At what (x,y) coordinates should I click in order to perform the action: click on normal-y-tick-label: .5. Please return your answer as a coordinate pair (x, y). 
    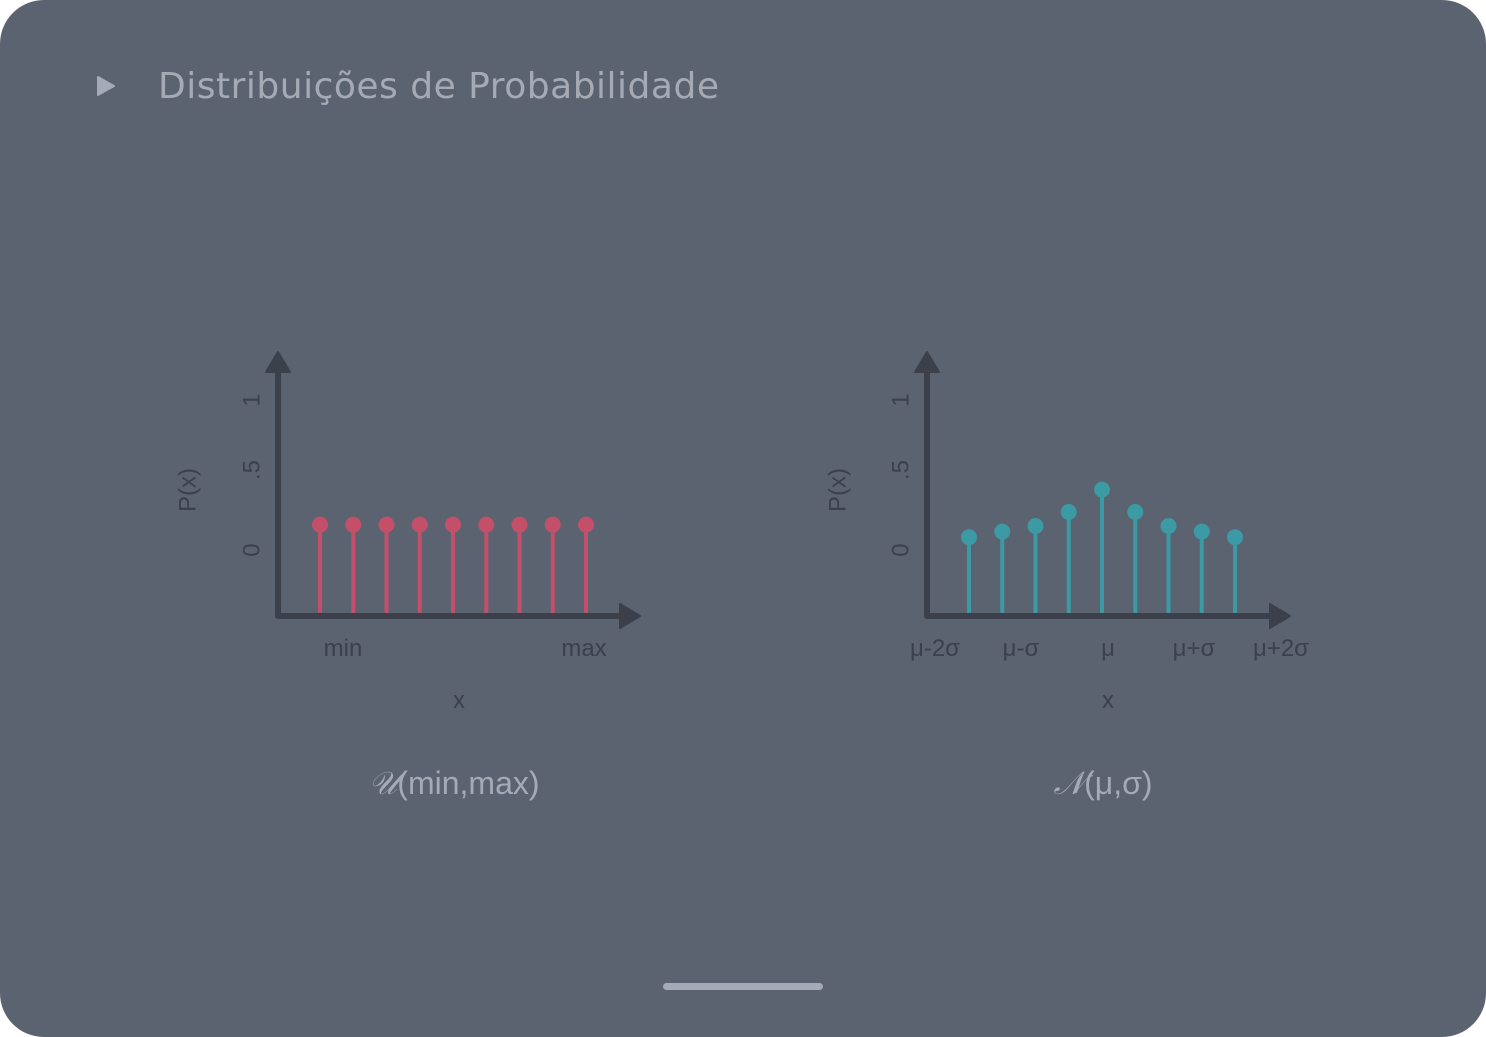
    Looking at the image, I should click on (901, 470).